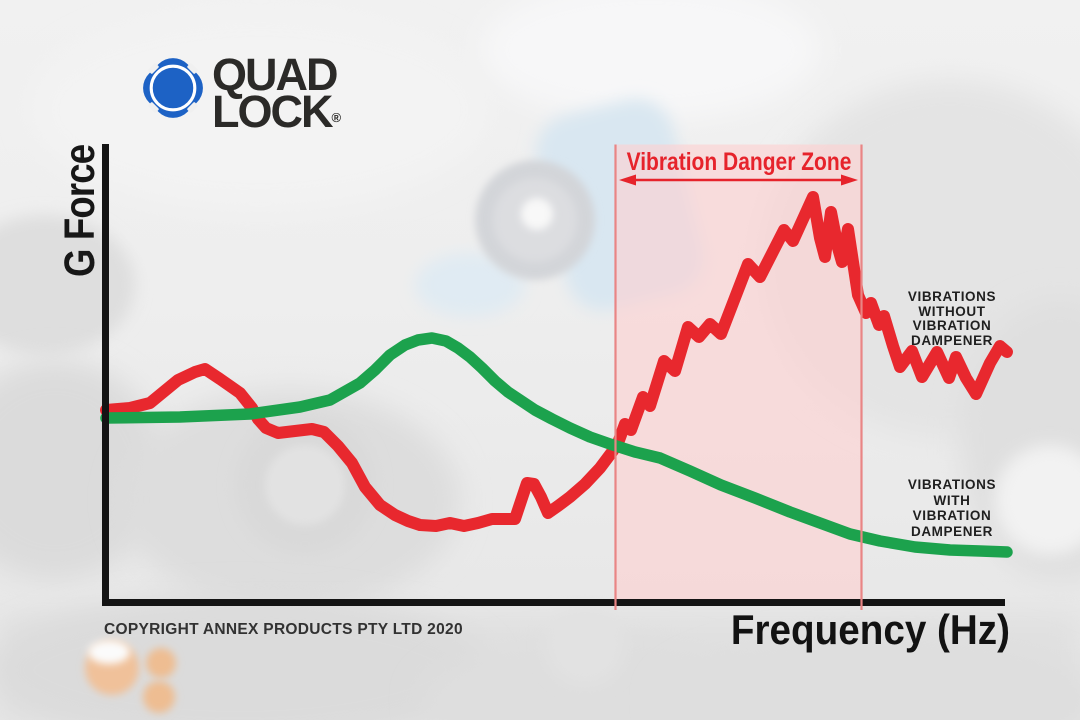  I want to click on danger-arrow-head-right, so click(849, 180).